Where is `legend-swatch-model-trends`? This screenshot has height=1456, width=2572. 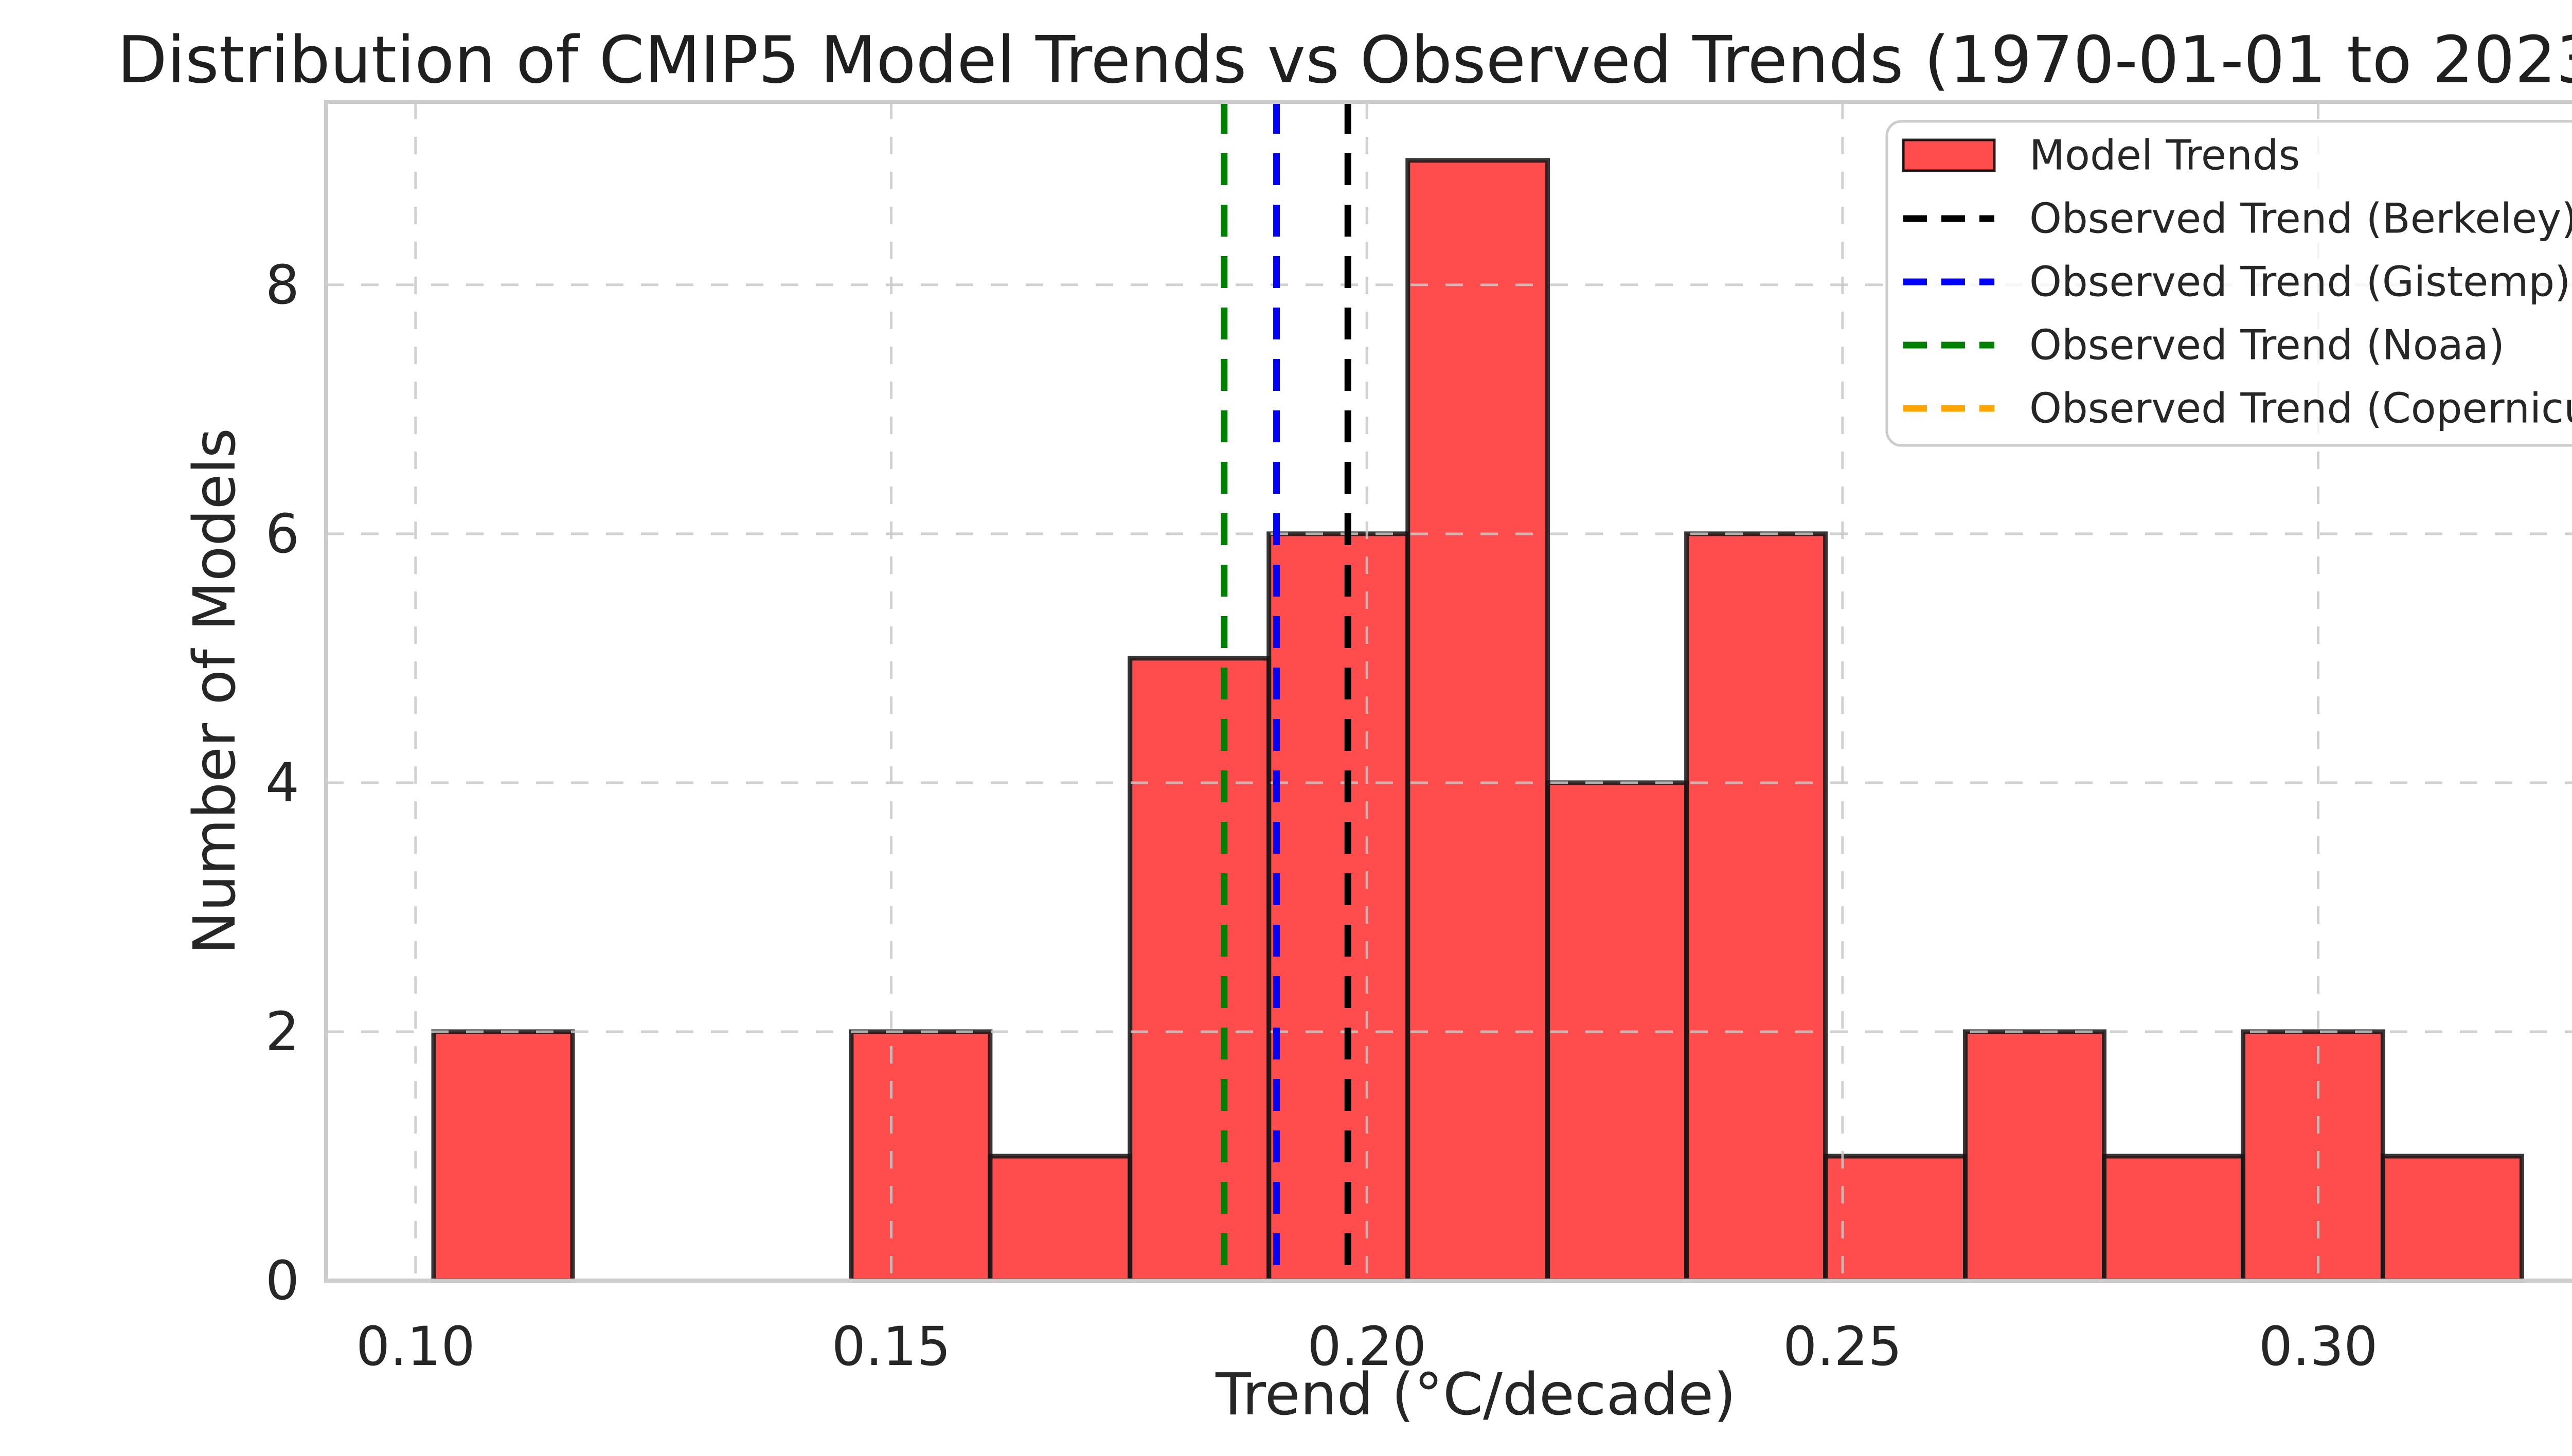
legend-swatch-model-trends is located at coordinates (1949, 155).